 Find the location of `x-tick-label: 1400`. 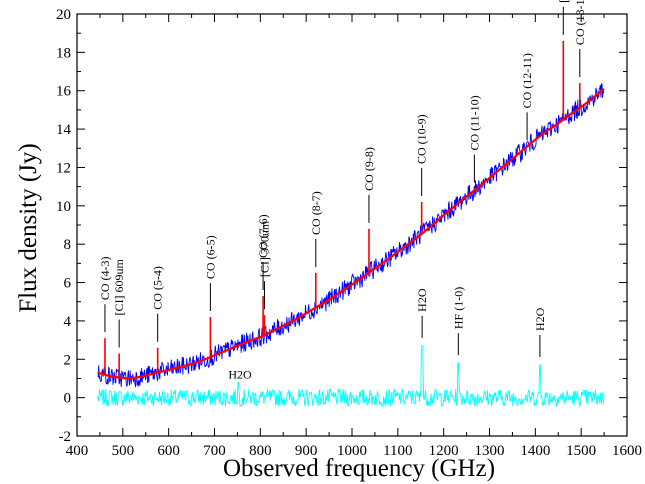

x-tick-label: 1400 is located at coordinates (535, 451).